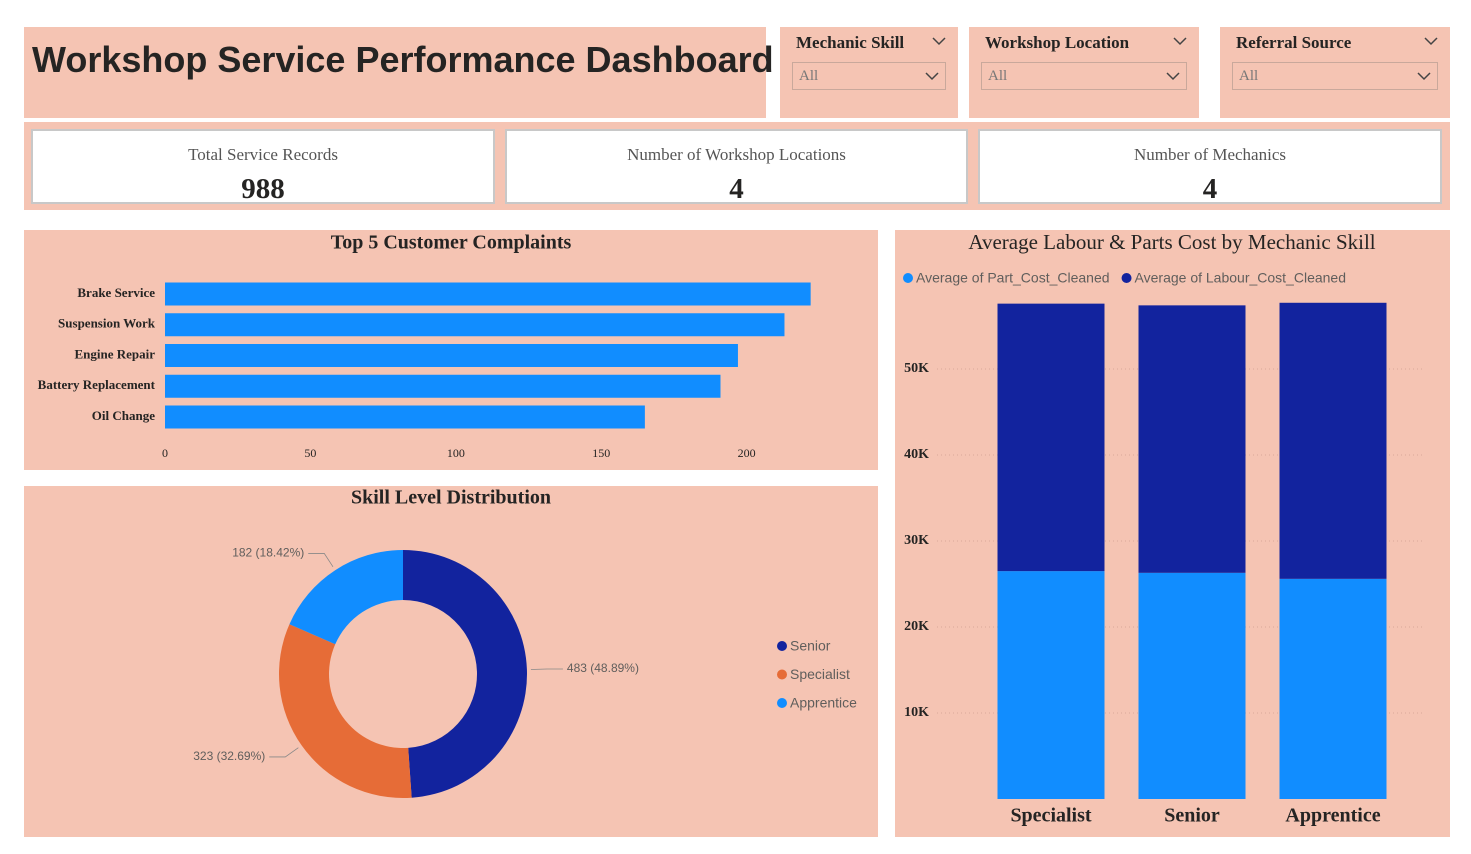  Describe the element at coordinates (165, 453) in the screenshot. I see `x-tick-label: 0` at that location.